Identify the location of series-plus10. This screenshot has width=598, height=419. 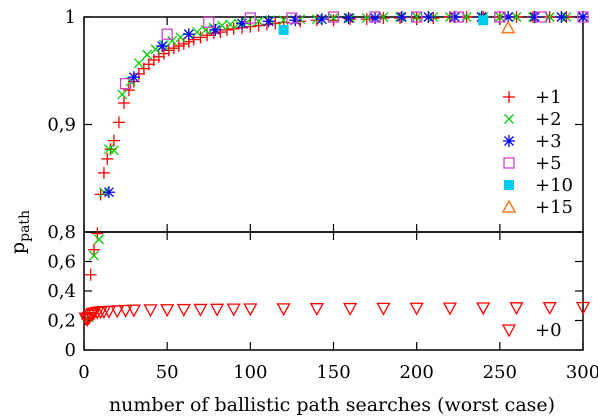
(383, 25).